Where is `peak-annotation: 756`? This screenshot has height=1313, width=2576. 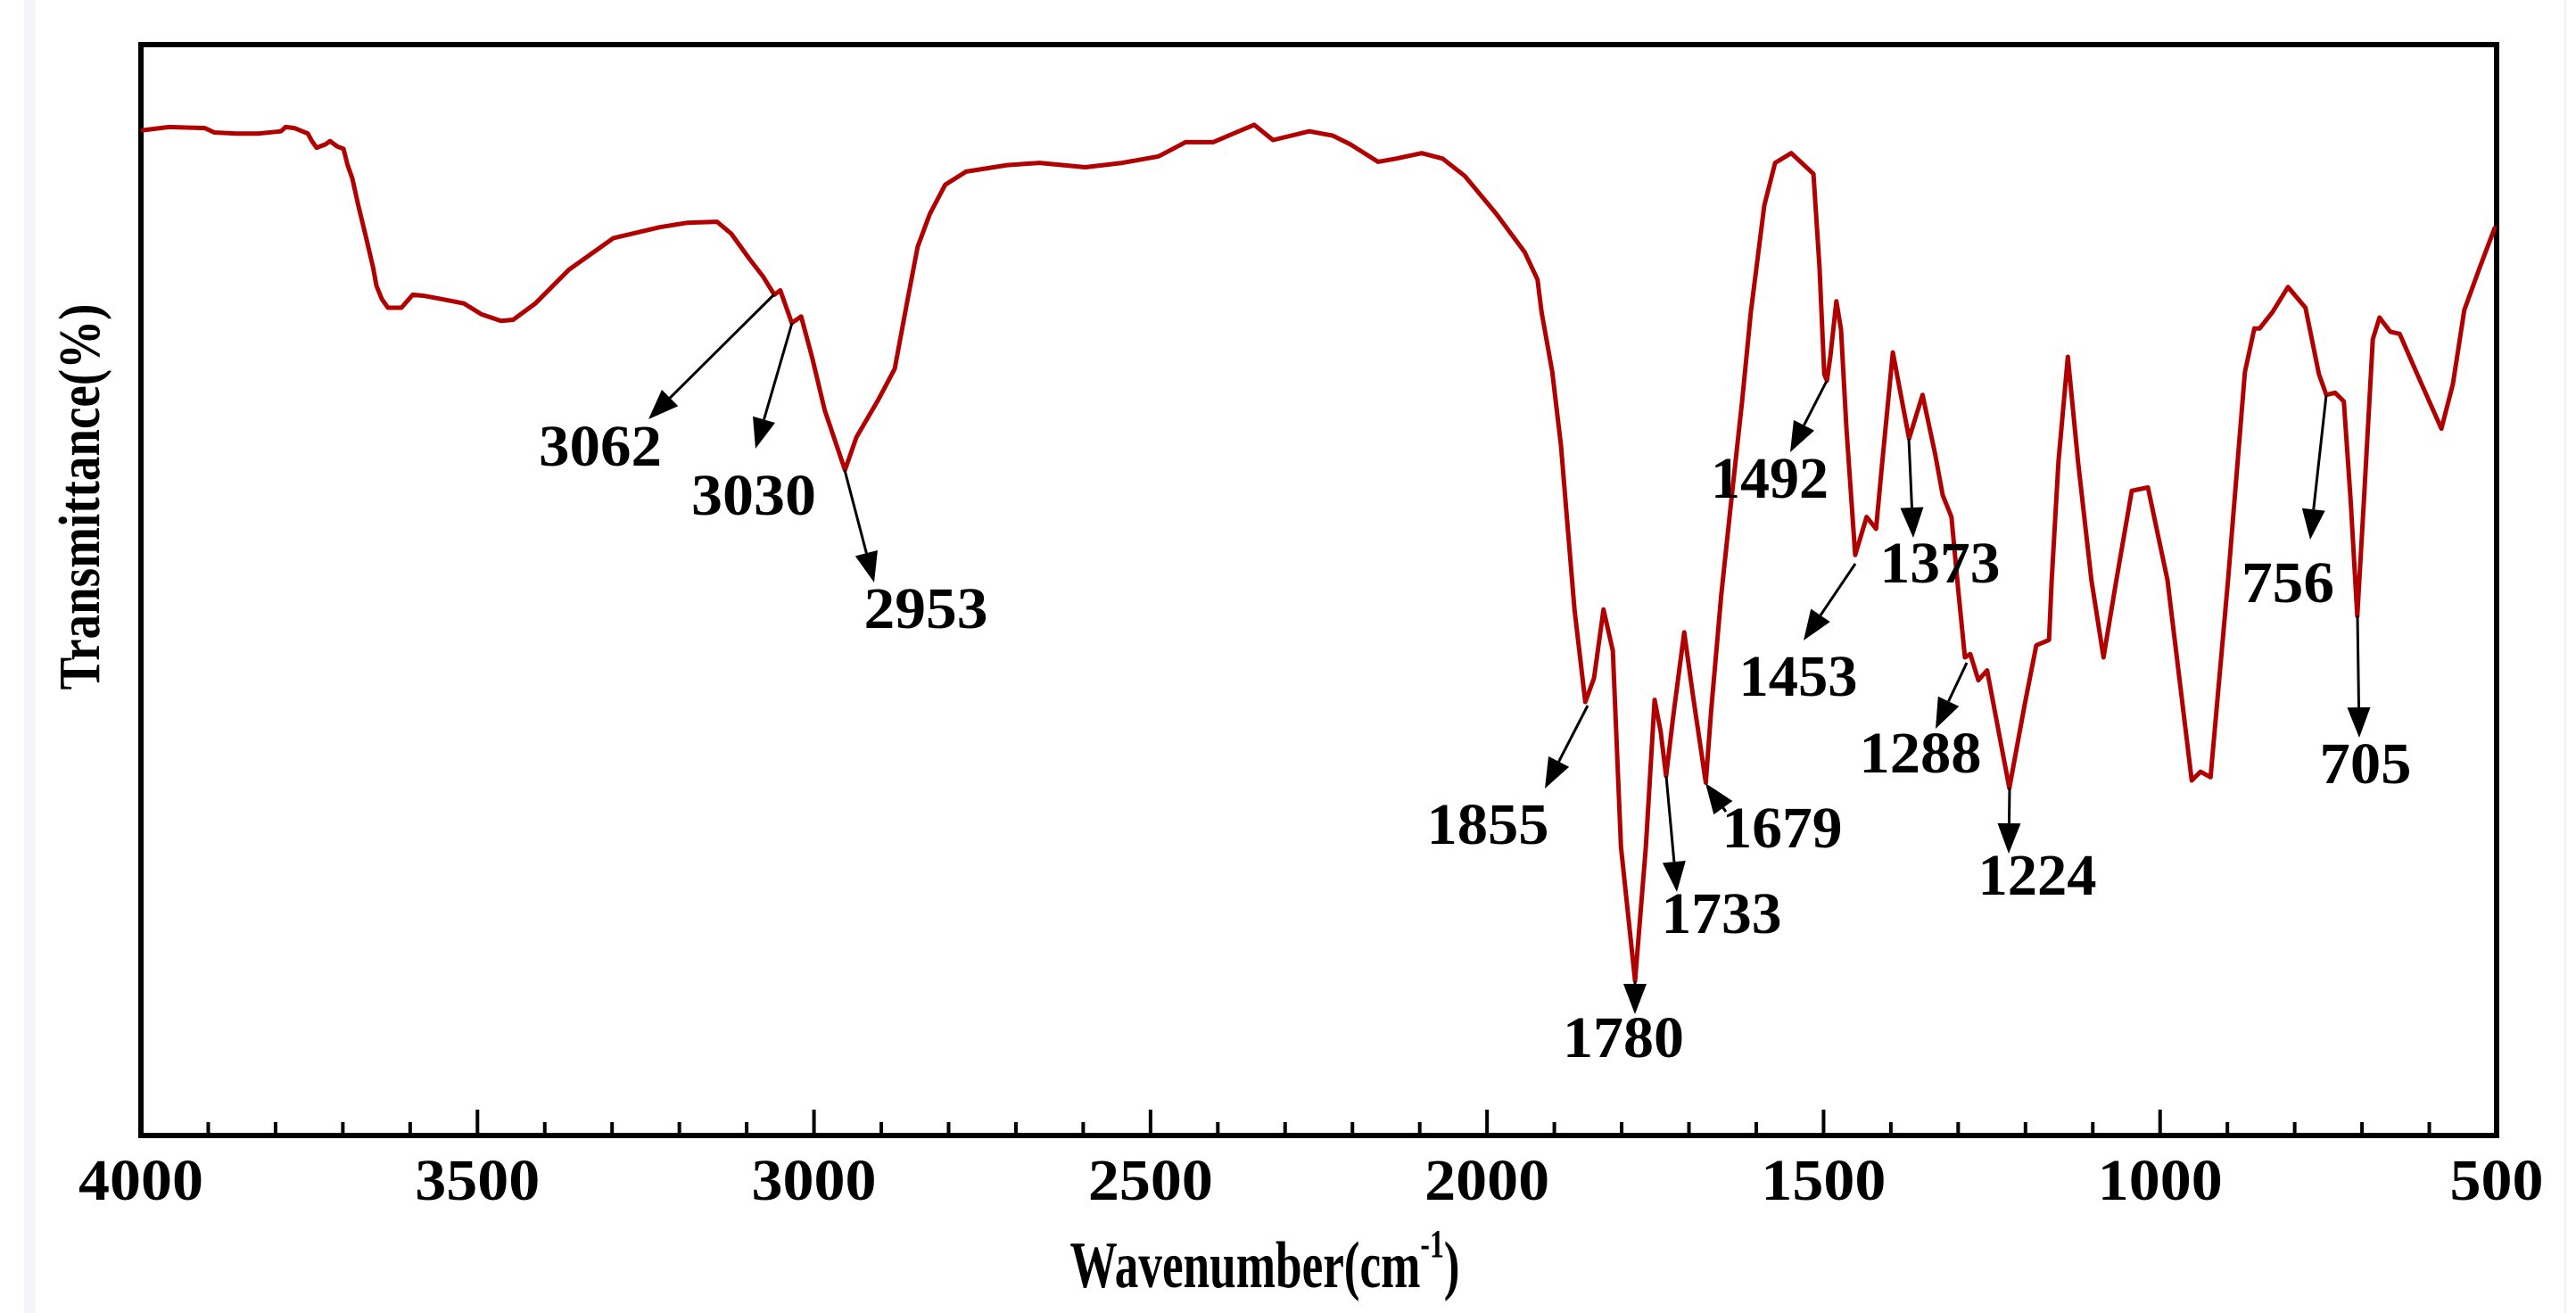
peak-annotation: 756 is located at coordinates (2288, 504).